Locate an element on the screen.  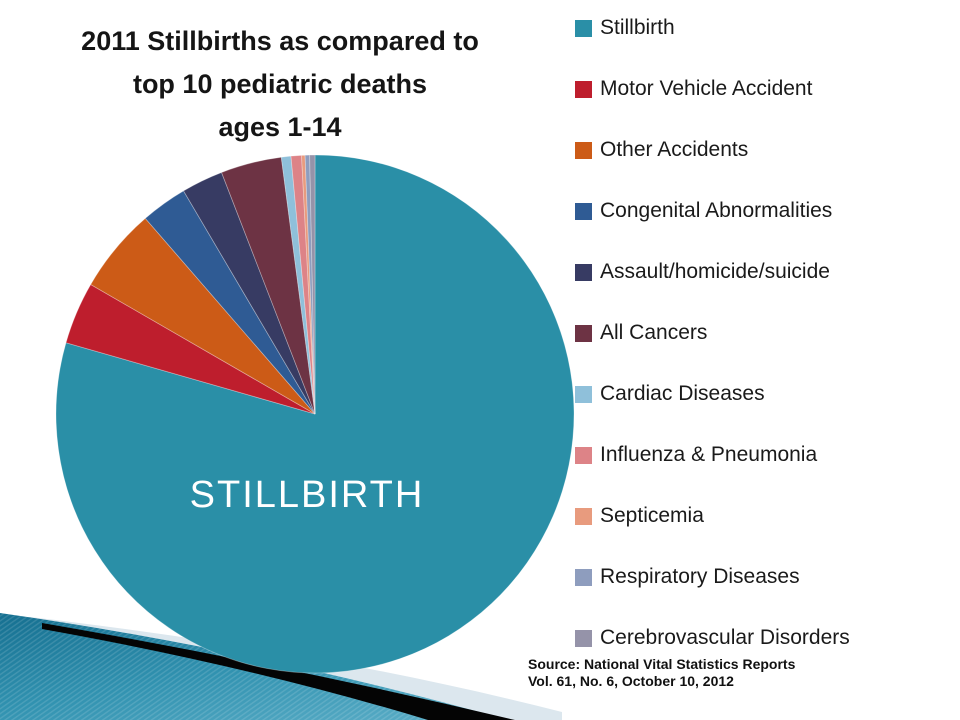
legend-item: Septicemia is located at coordinates (760, 516).